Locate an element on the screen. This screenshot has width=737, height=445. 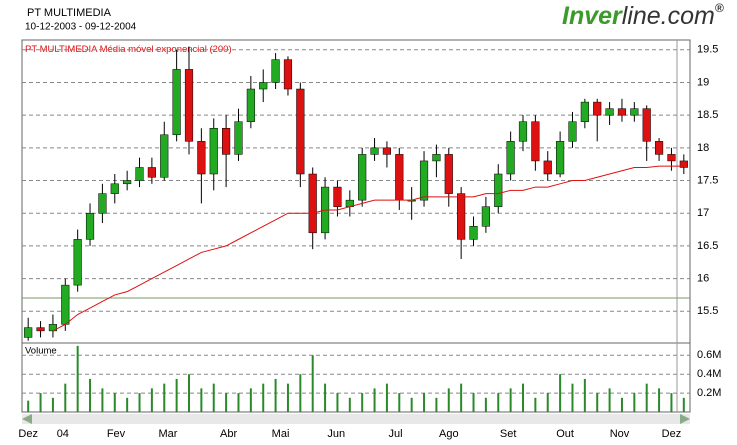
x-tick-label: Jul is located at coordinates (396, 434).